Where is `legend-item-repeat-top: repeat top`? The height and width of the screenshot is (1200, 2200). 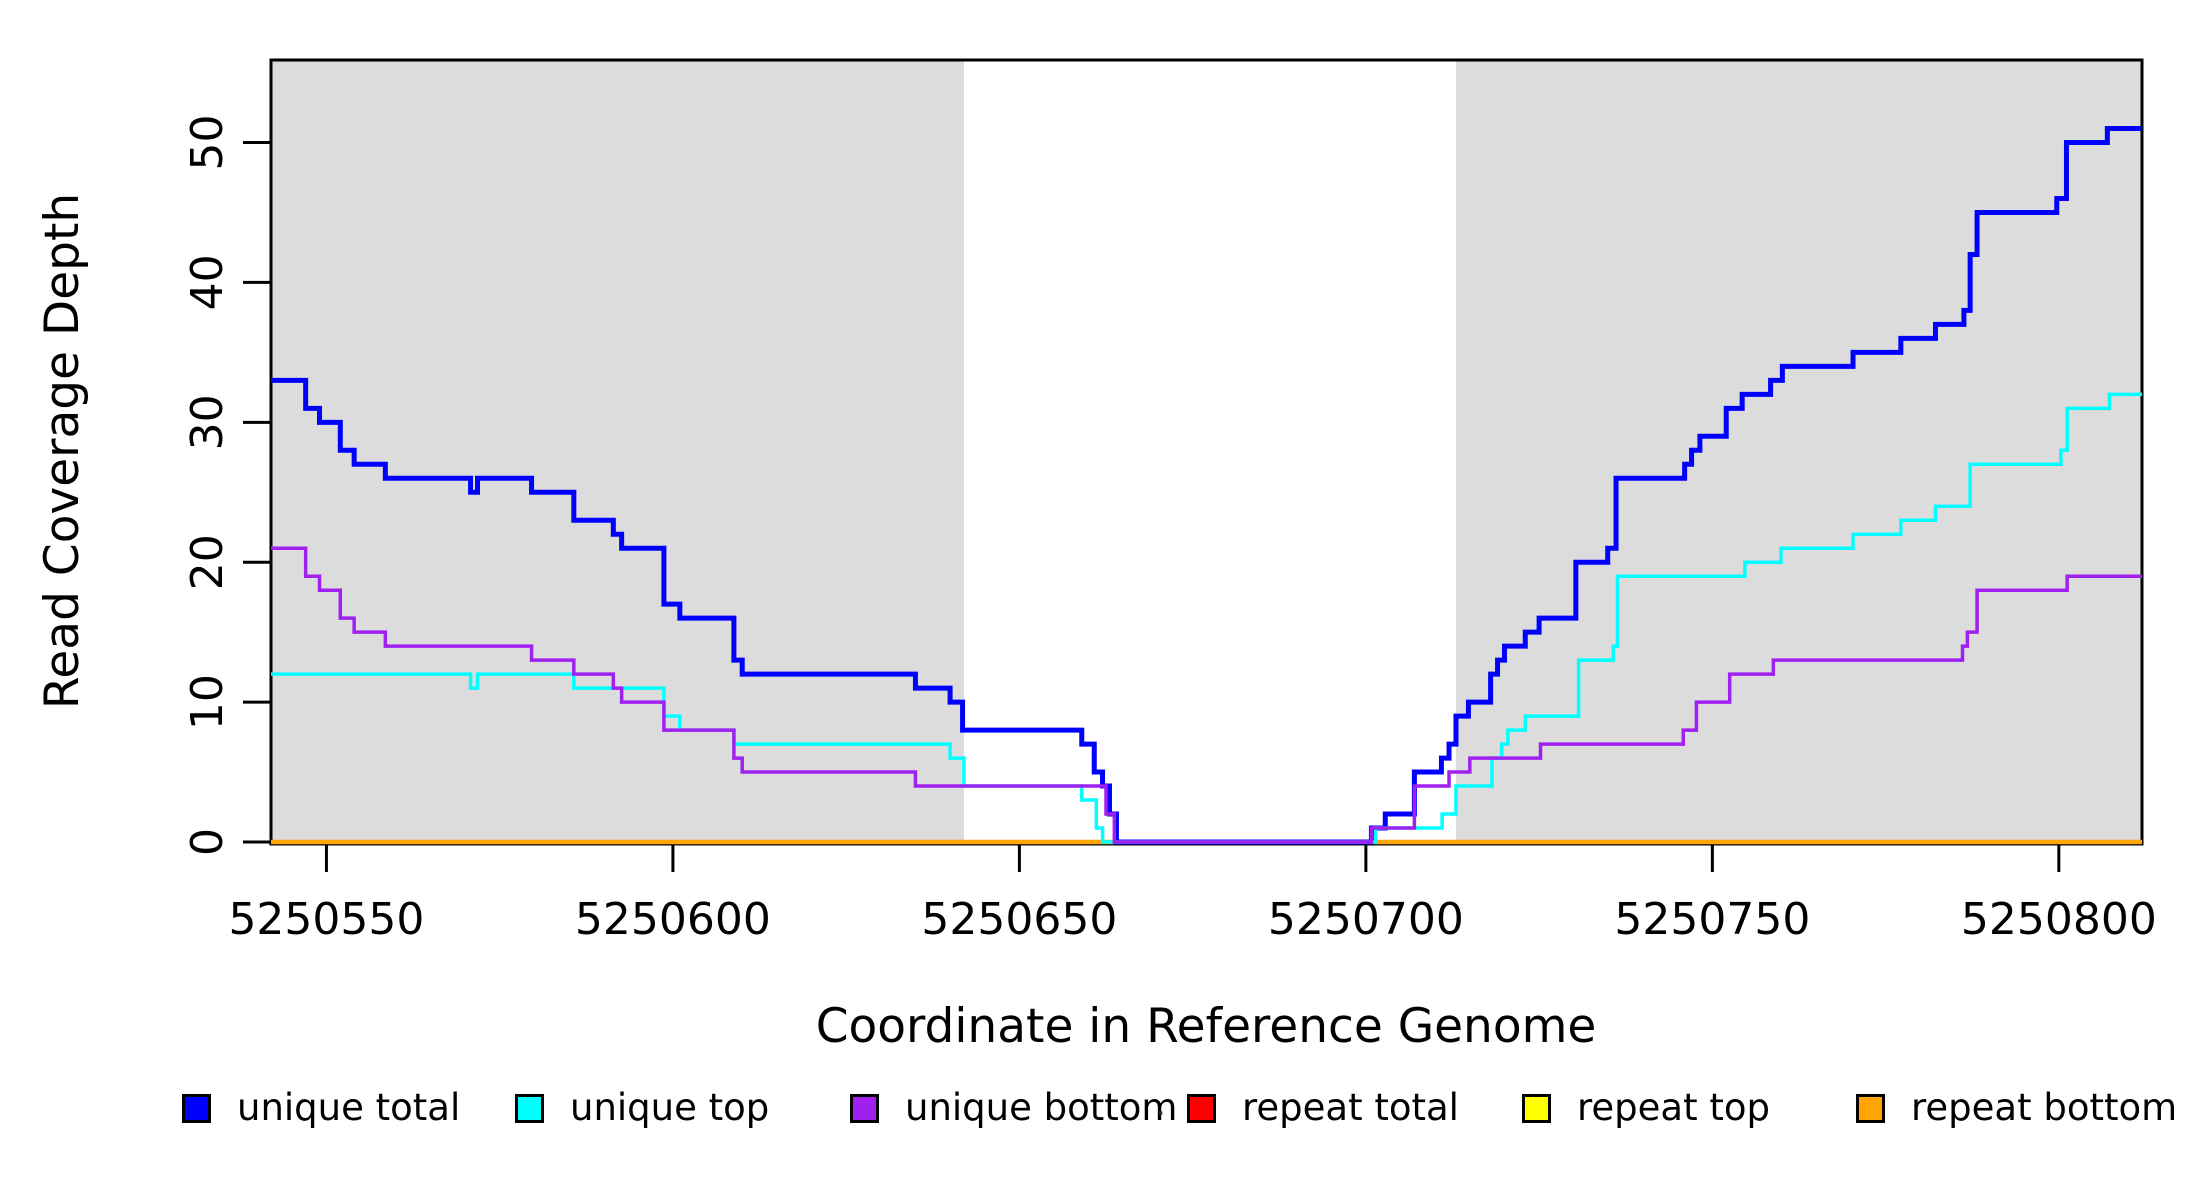 legend-item-repeat-top: repeat top is located at coordinates (1646, 1108).